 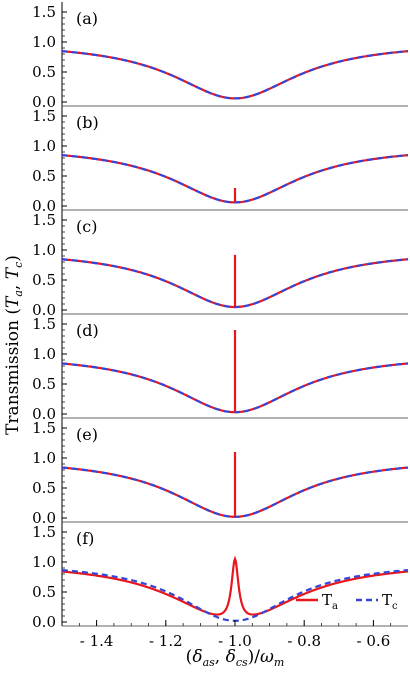 I want to click on legend: Ta Tc, so click(x=347, y=601).